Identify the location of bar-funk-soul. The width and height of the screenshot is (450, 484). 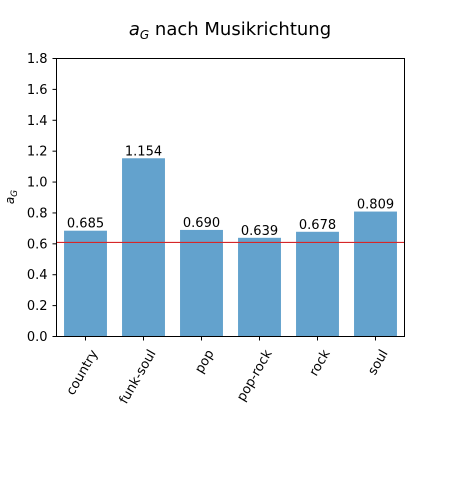
(143, 247).